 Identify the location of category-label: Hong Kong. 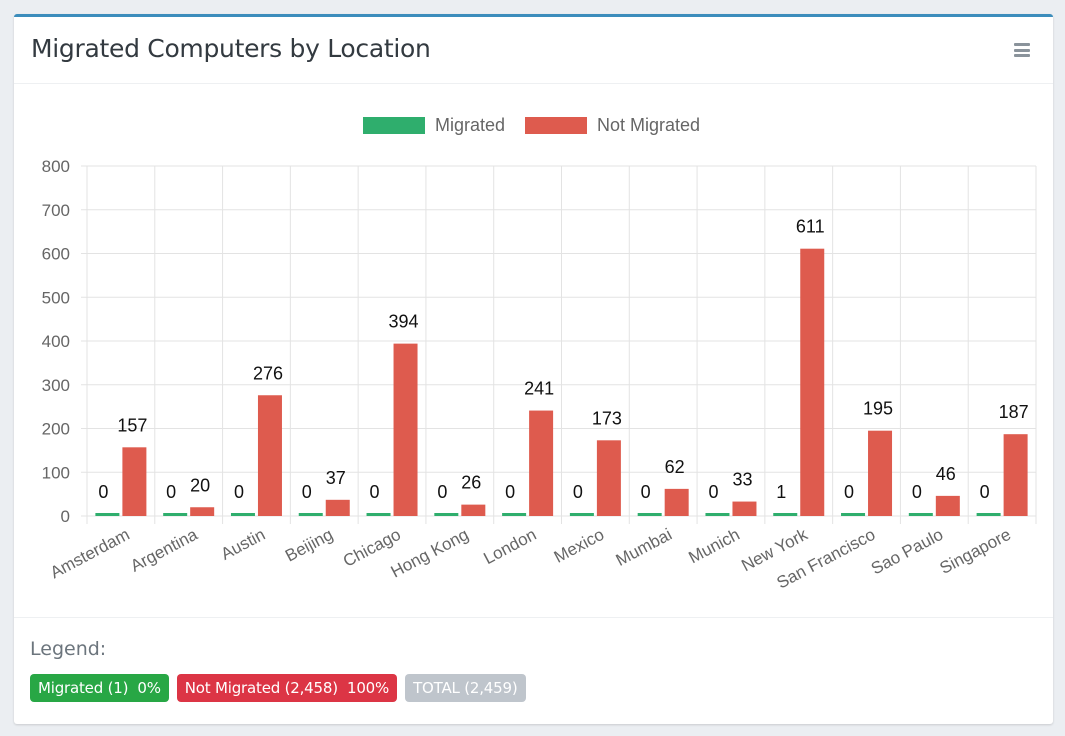
(430, 553).